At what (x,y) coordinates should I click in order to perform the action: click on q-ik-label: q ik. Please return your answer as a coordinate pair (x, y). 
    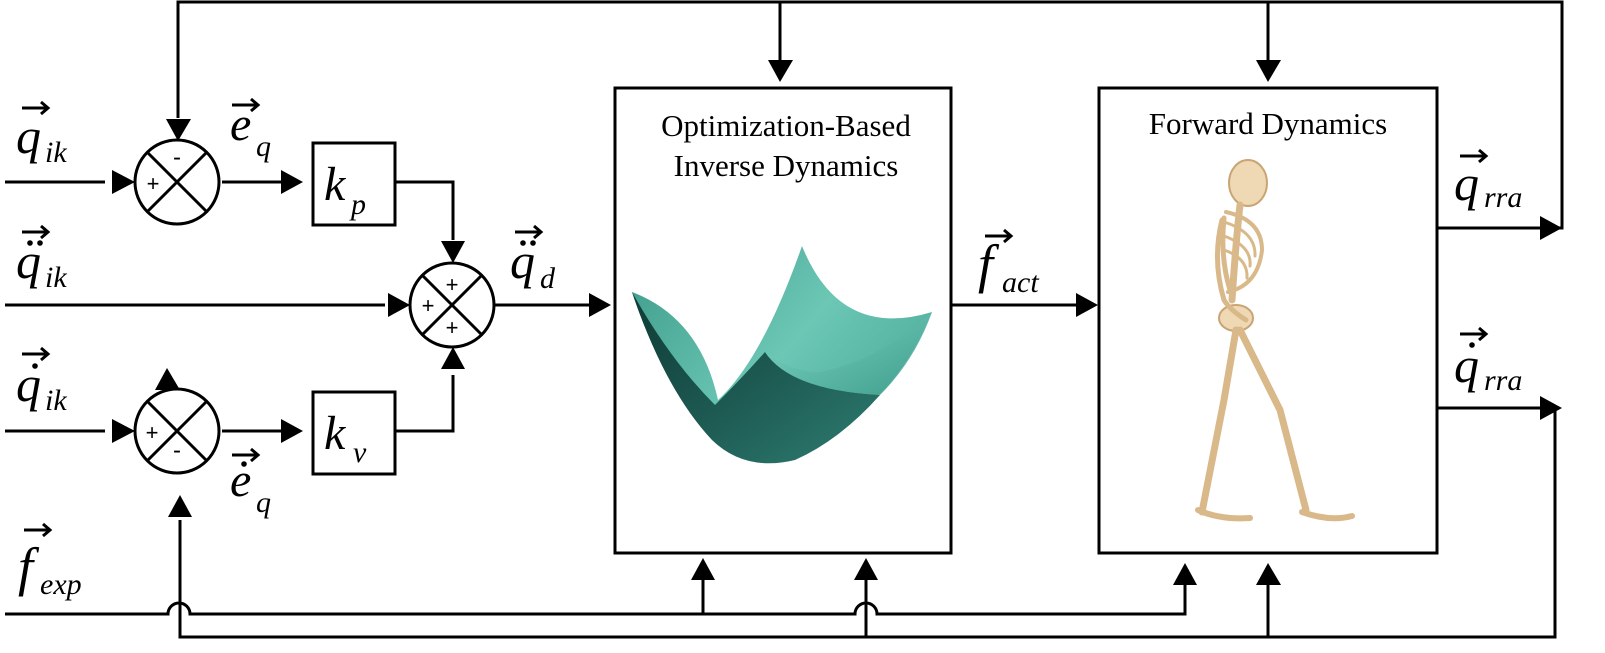
    Looking at the image, I should click on (41, 134).